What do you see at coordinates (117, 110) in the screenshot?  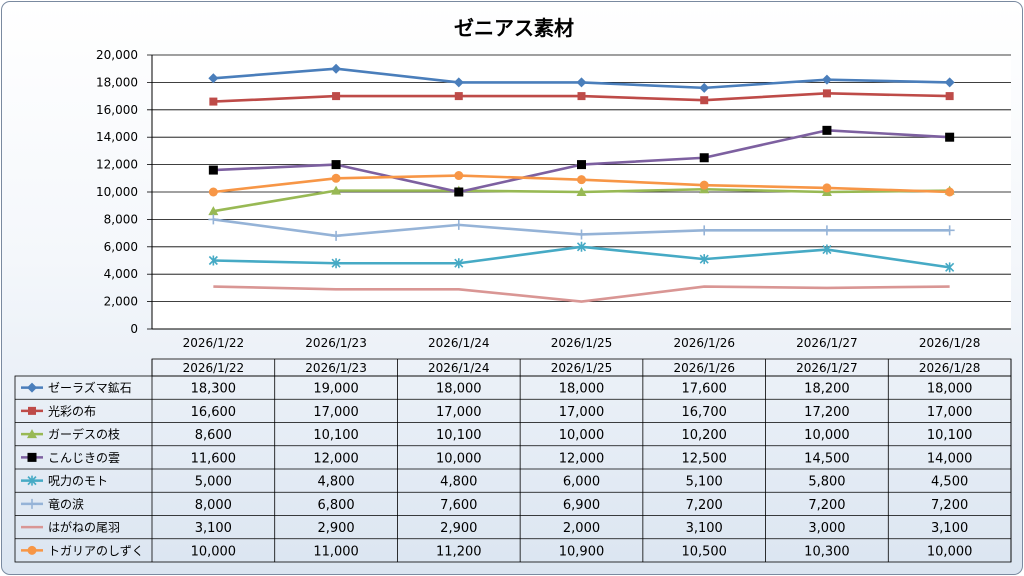 I see `y-tick-label: 16,000` at bounding box center [117, 110].